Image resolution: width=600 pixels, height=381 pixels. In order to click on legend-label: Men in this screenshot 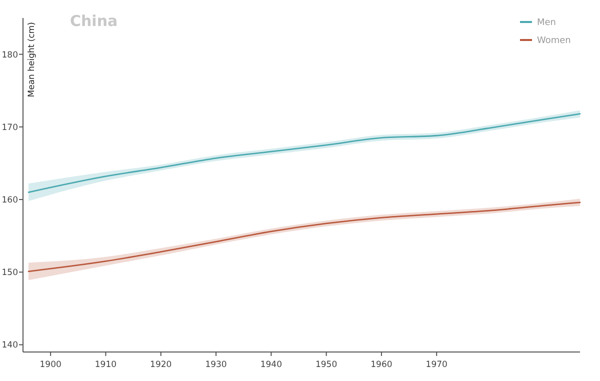, I will do `click(546, 23)`.